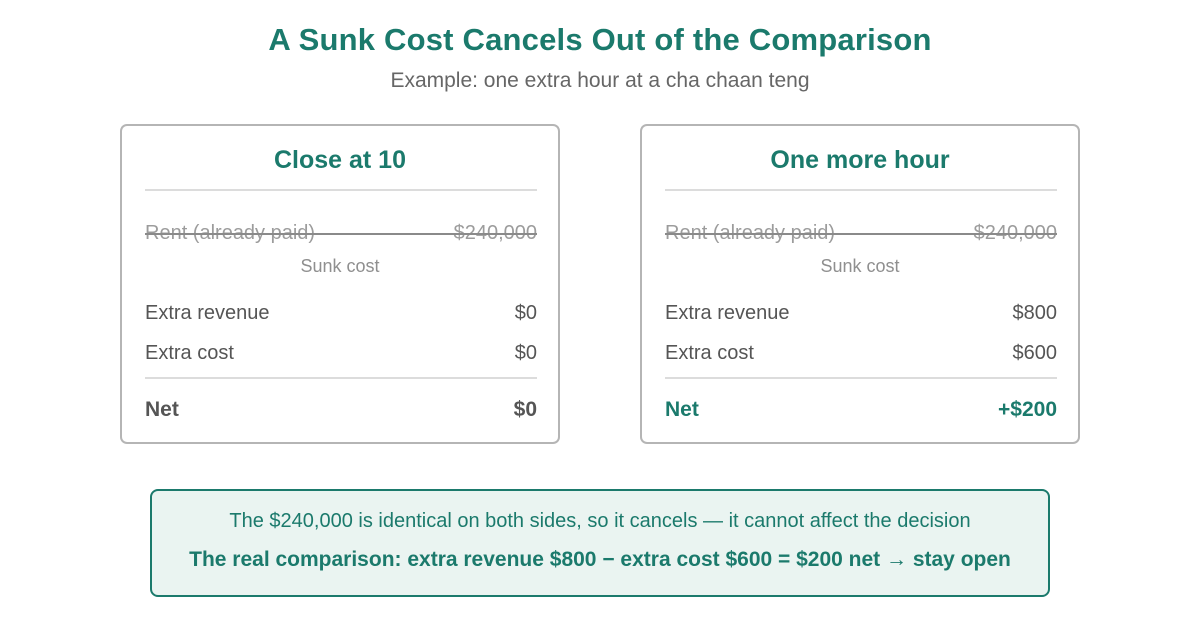  Describe the element at coordinates (860, 160) in the screenshot. I see `card-title: One more hour` at that location.